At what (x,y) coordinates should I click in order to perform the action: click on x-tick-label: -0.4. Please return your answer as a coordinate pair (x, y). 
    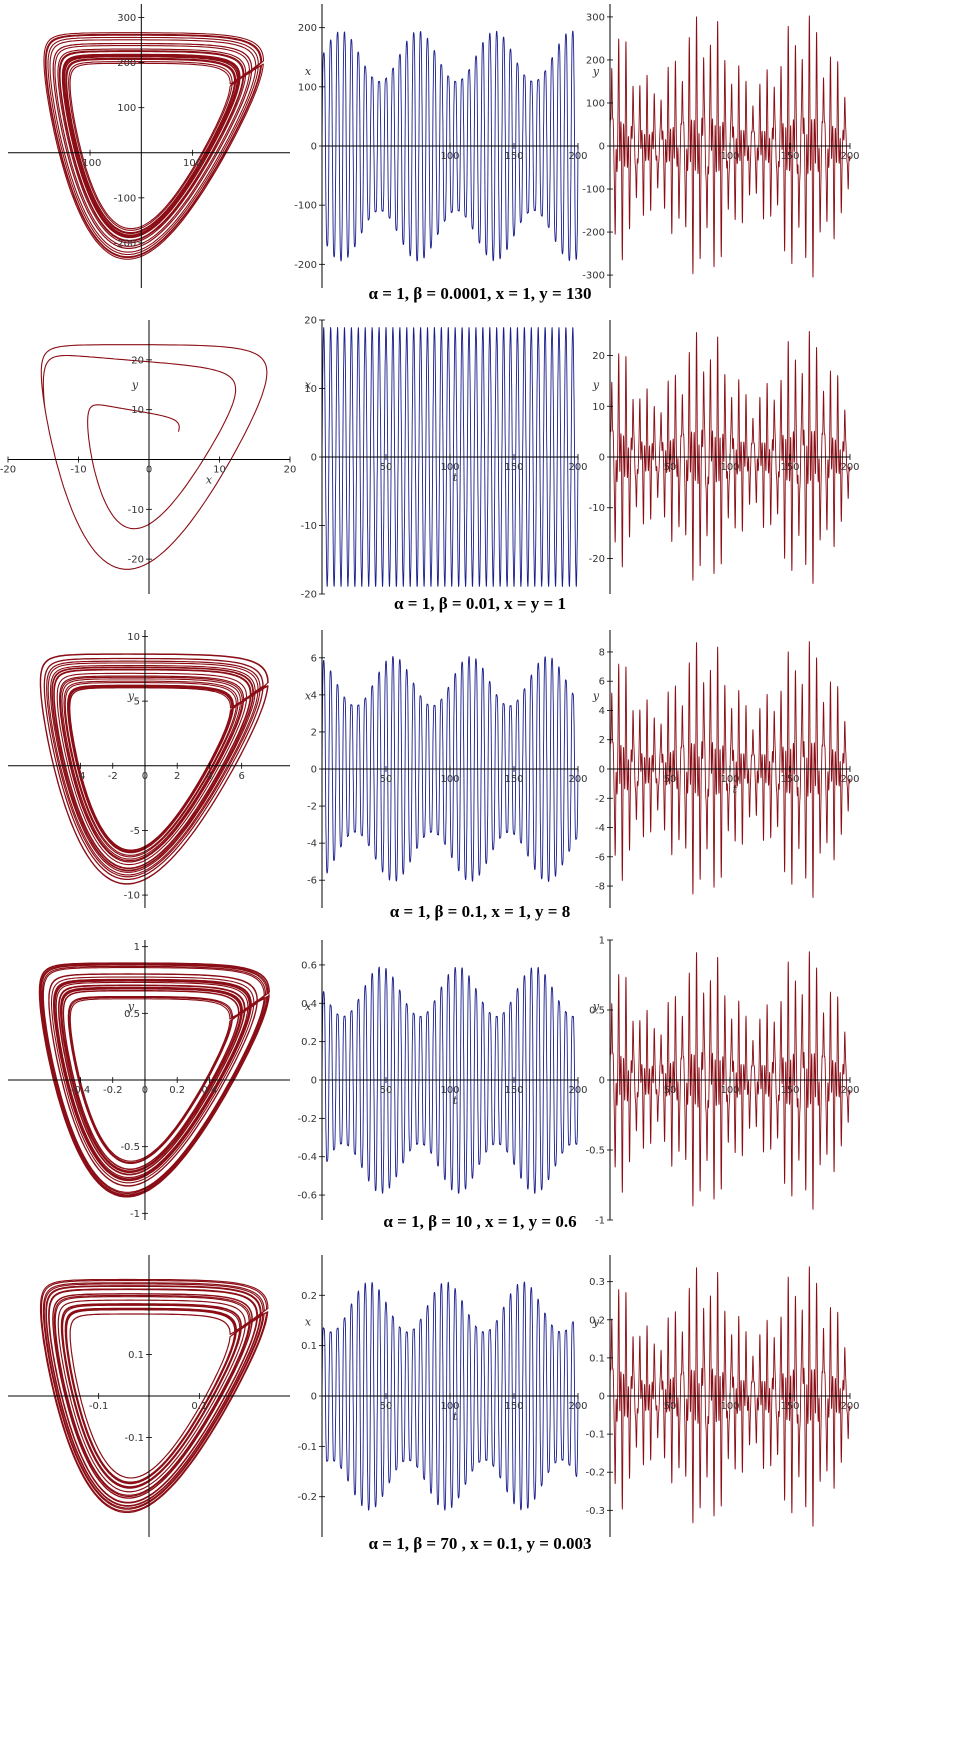
    Looking at the image, I should click on (81, 1090).